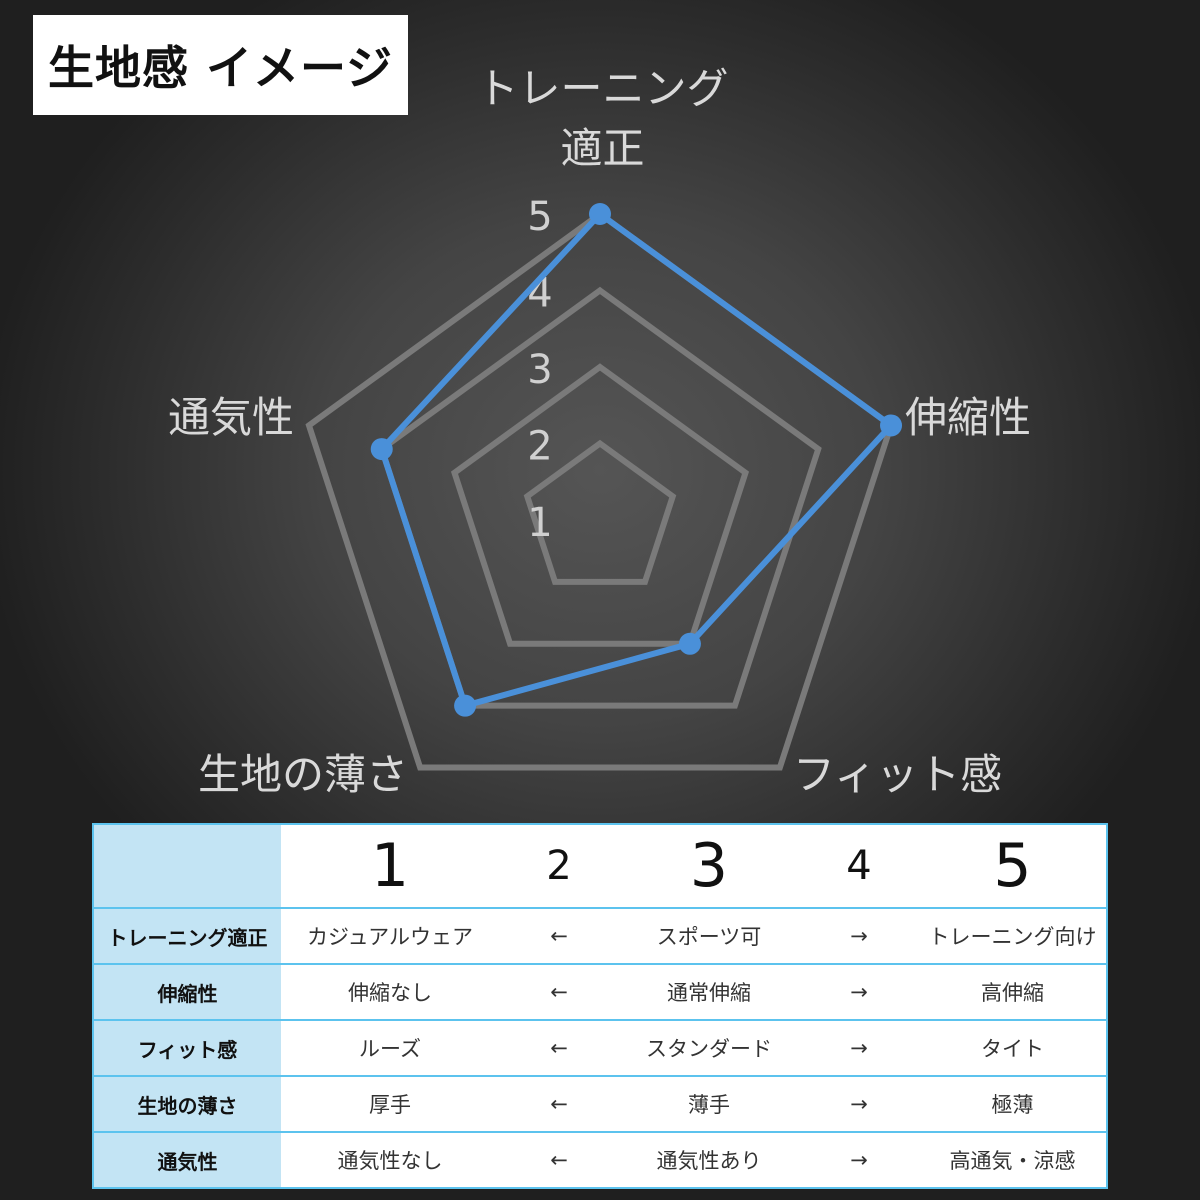  What do you see at coordinates (709, 1048) in the screenshot?
I see `cell-mid: スタンダード` at bounding box center [709, 1048].